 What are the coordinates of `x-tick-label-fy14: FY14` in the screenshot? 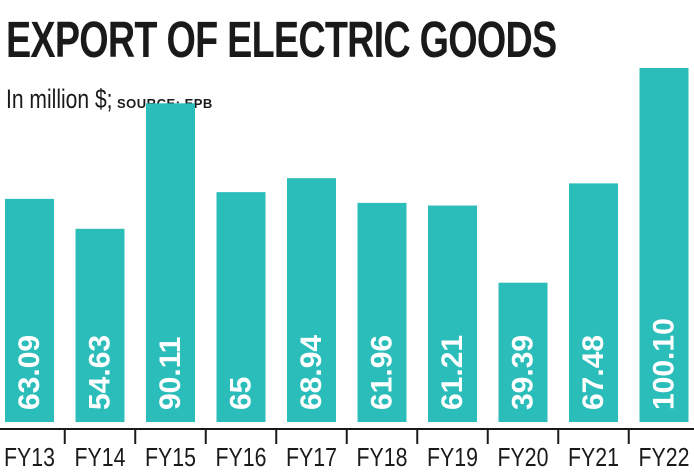 It's located at (100, 458).